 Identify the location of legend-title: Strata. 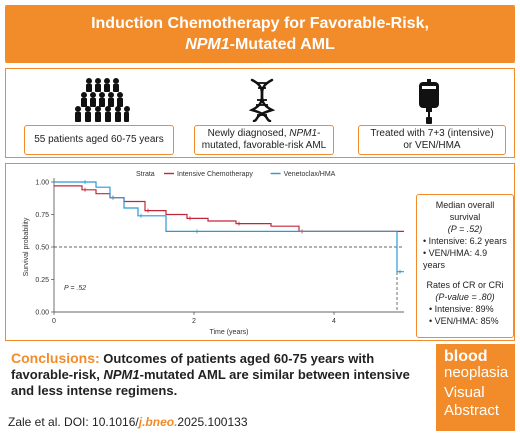
(145, 174).